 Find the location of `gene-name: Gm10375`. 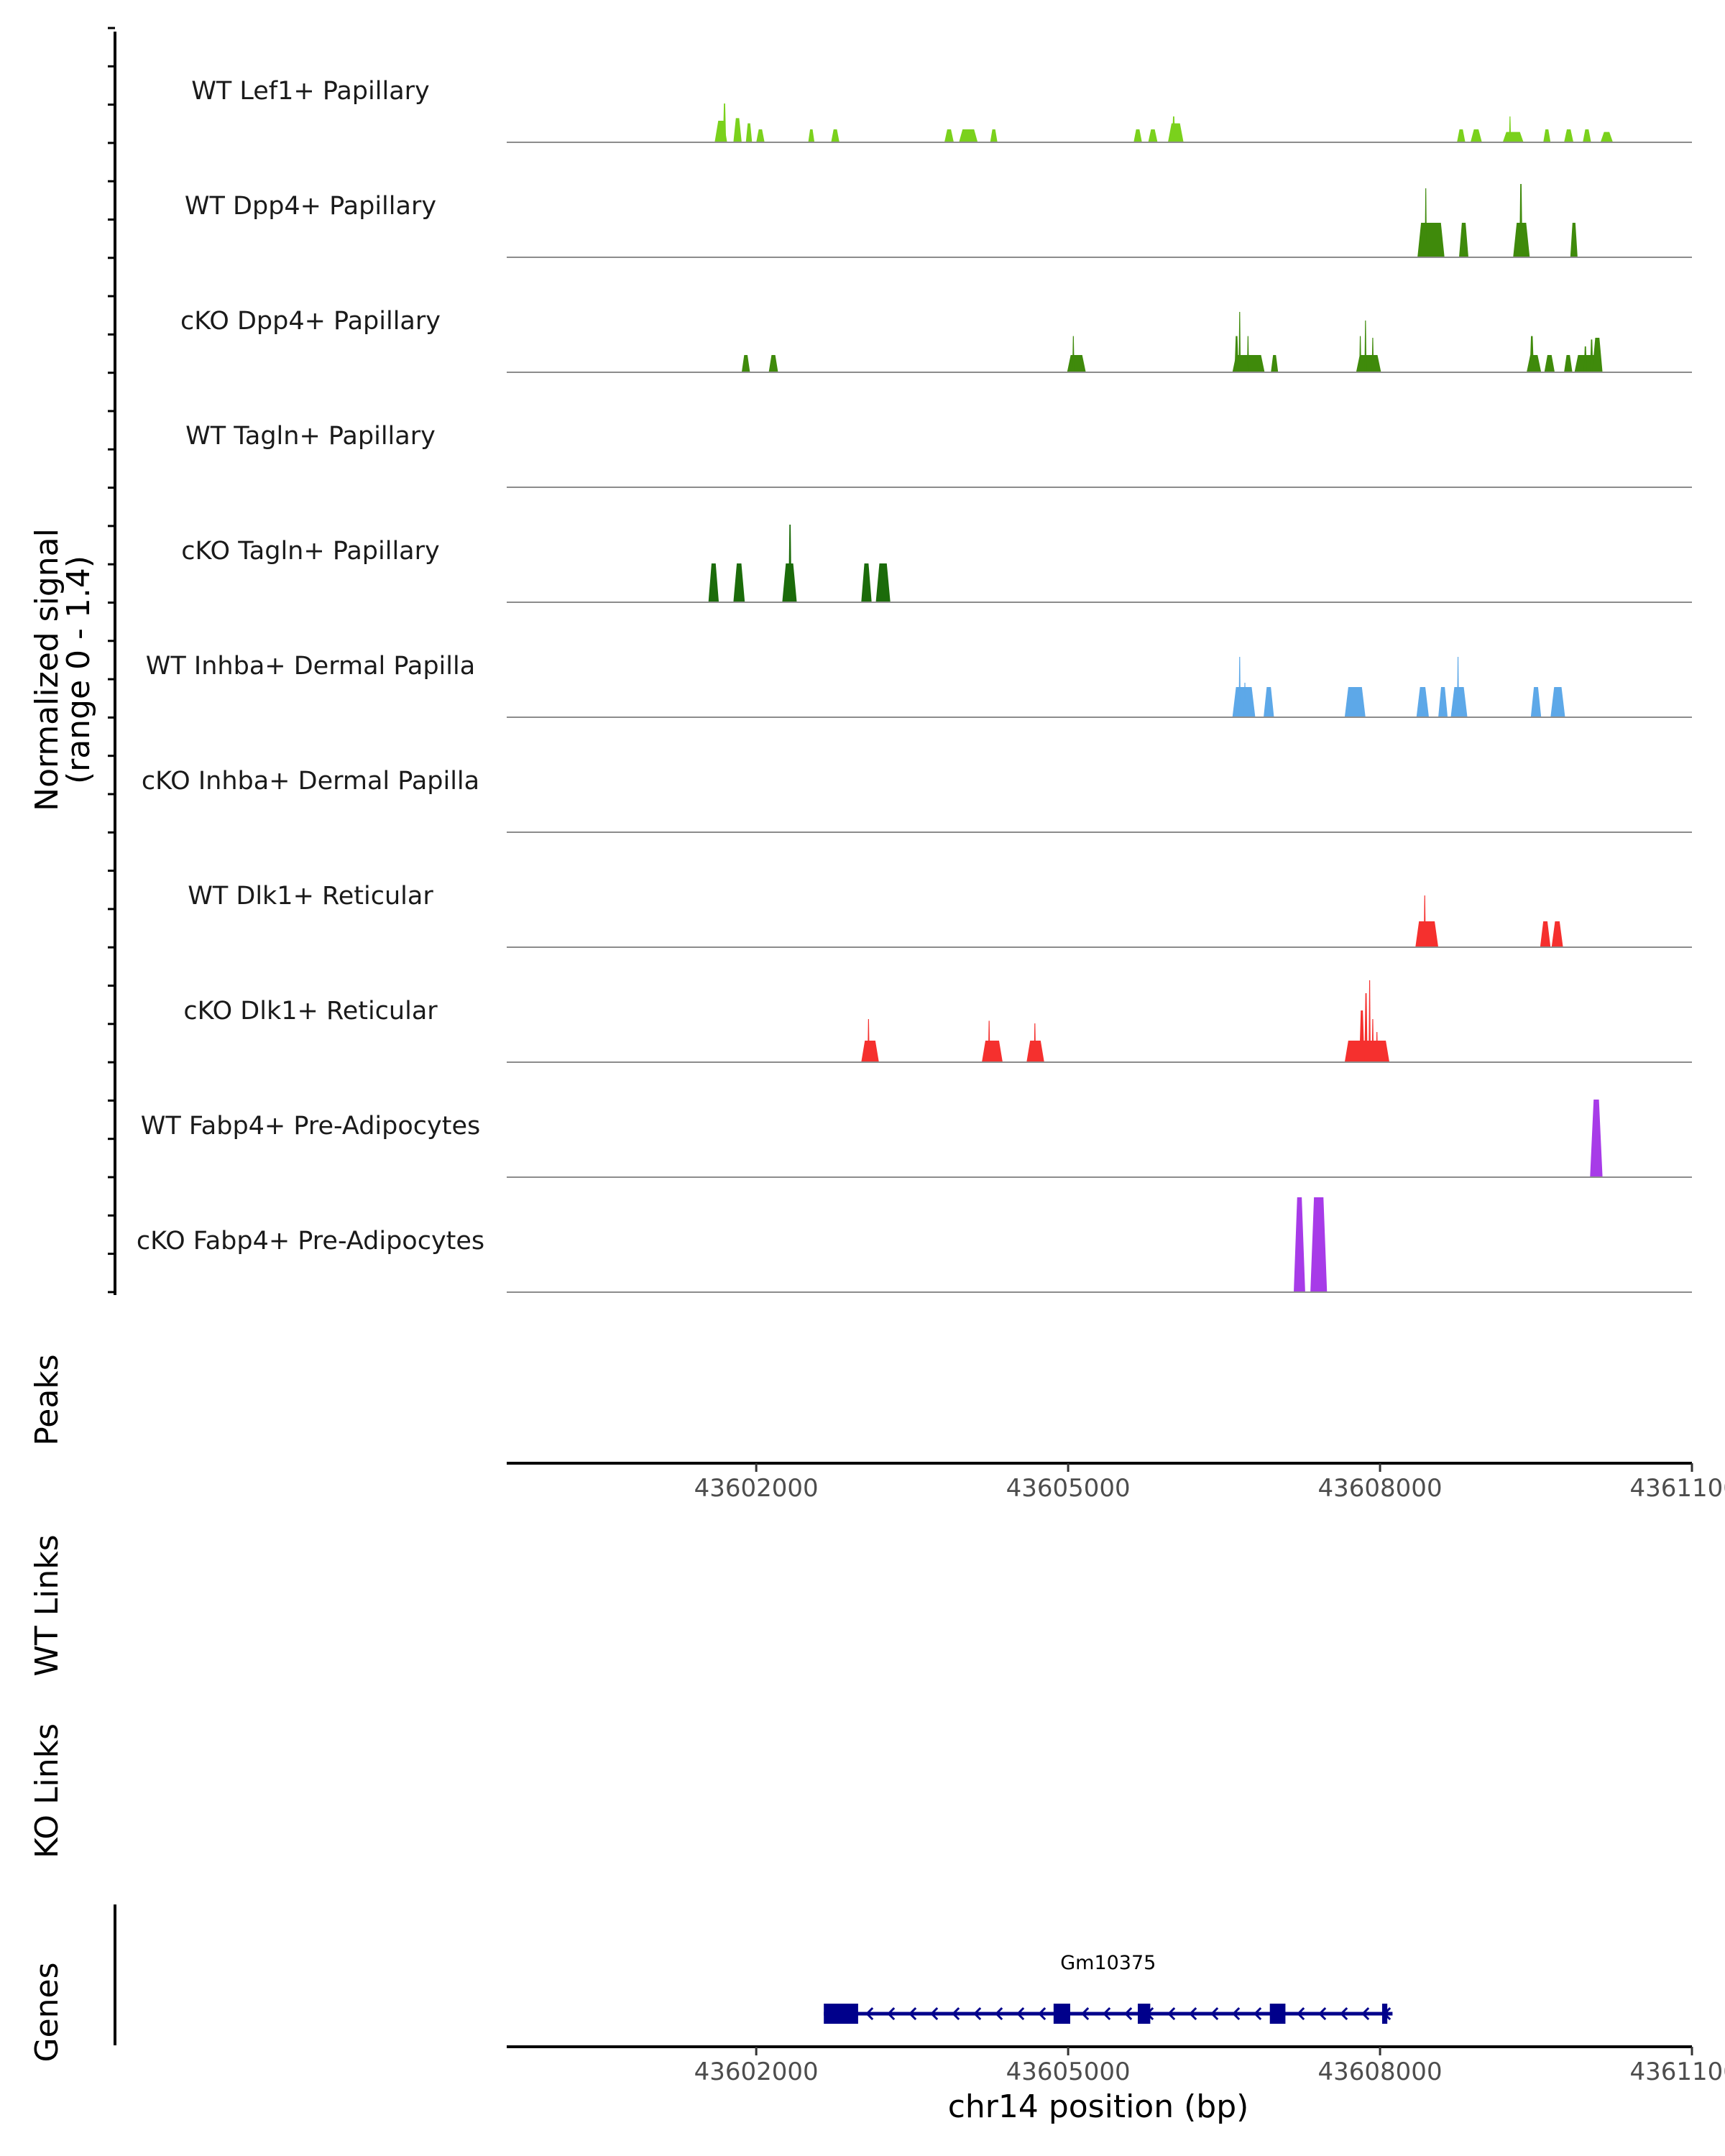

gene-name: Gm10375 is located at coordinates (1108, 1963).